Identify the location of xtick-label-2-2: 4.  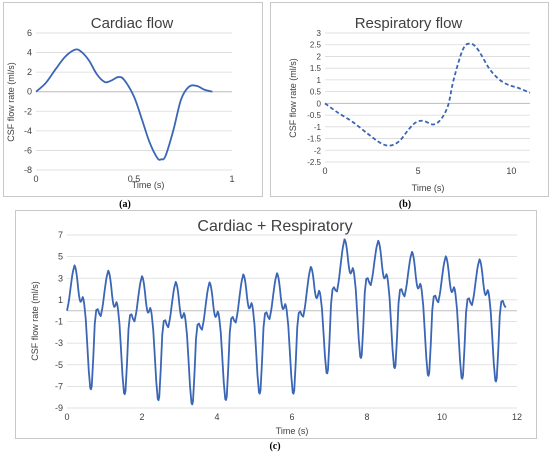
(216, 417).